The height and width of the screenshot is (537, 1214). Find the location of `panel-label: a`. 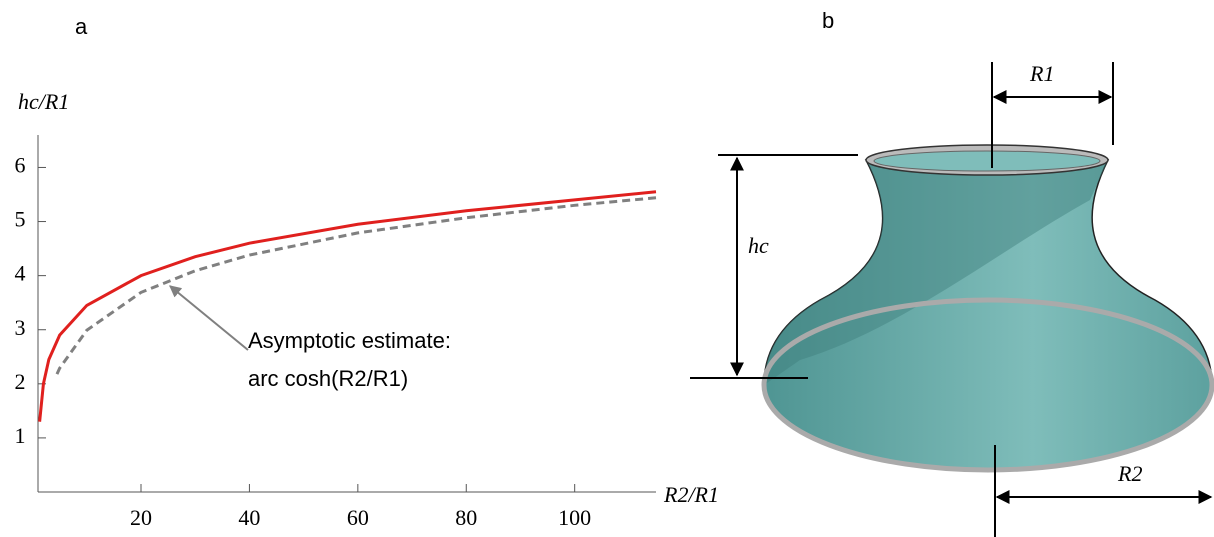

panel-label: a is located at coordinates (81, 26).